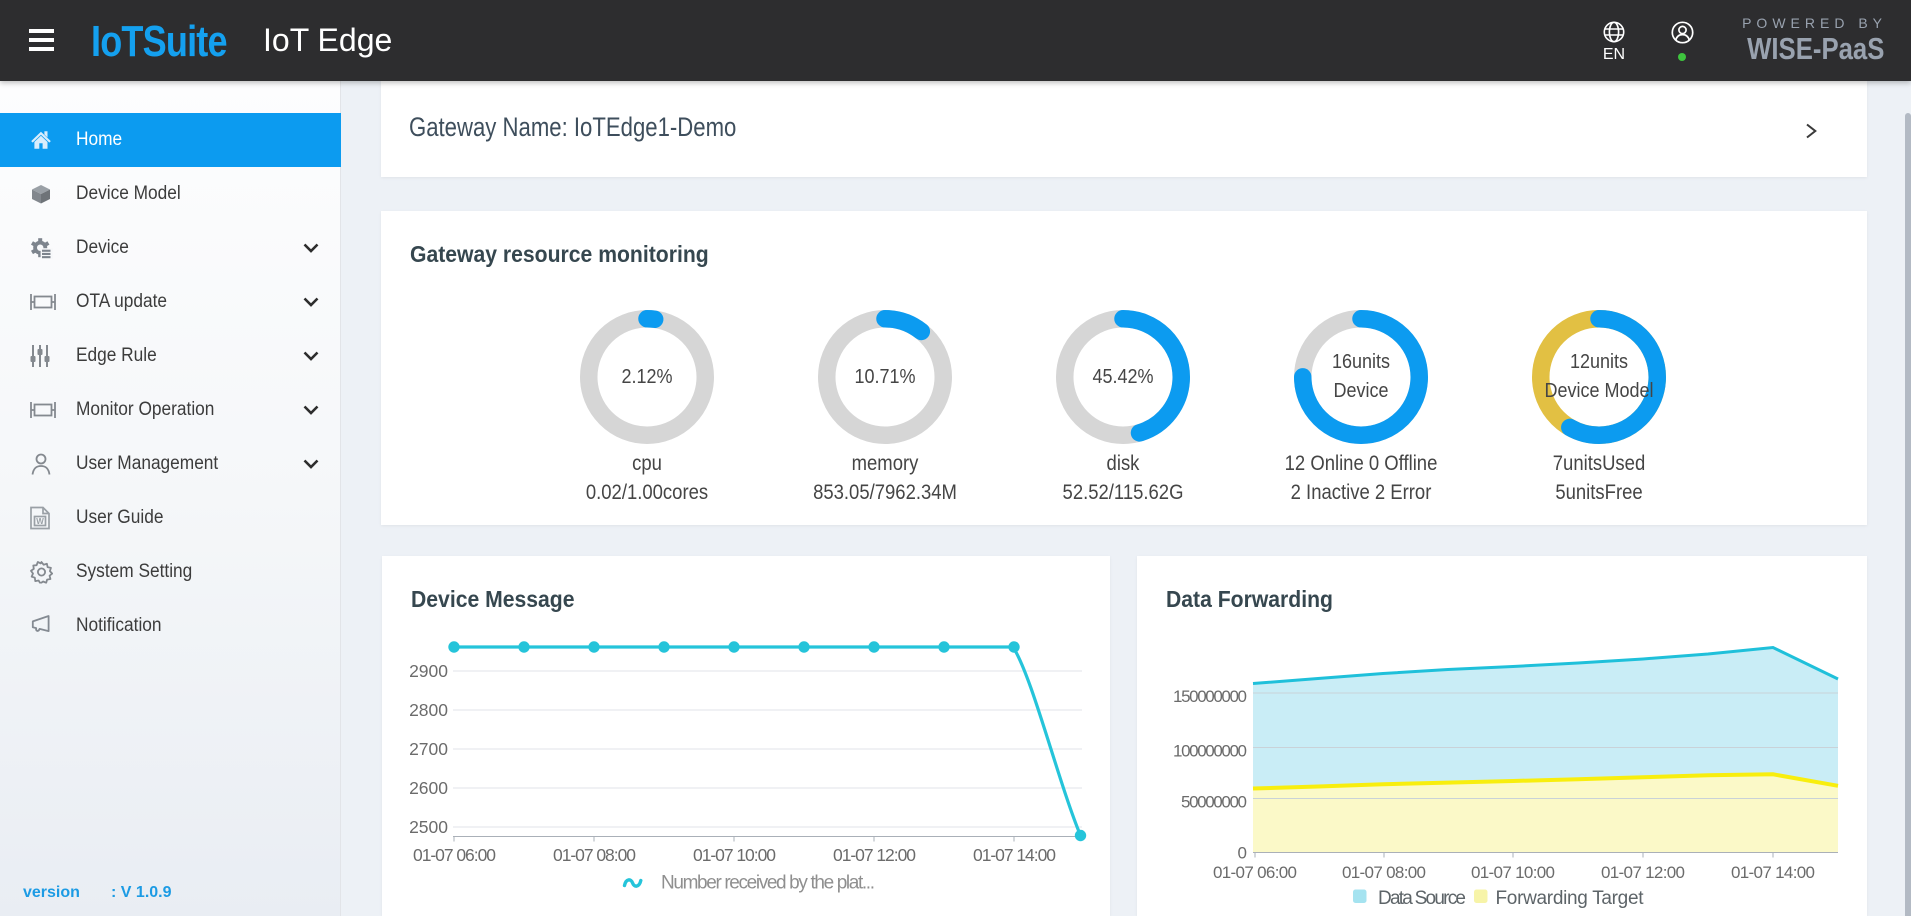 This screenshot has width=1911, height=916. What do you see at coordinates (1210, 751) in the screenshot?
I see `svg-text: 100000000` at bounding box center [1210, 751].